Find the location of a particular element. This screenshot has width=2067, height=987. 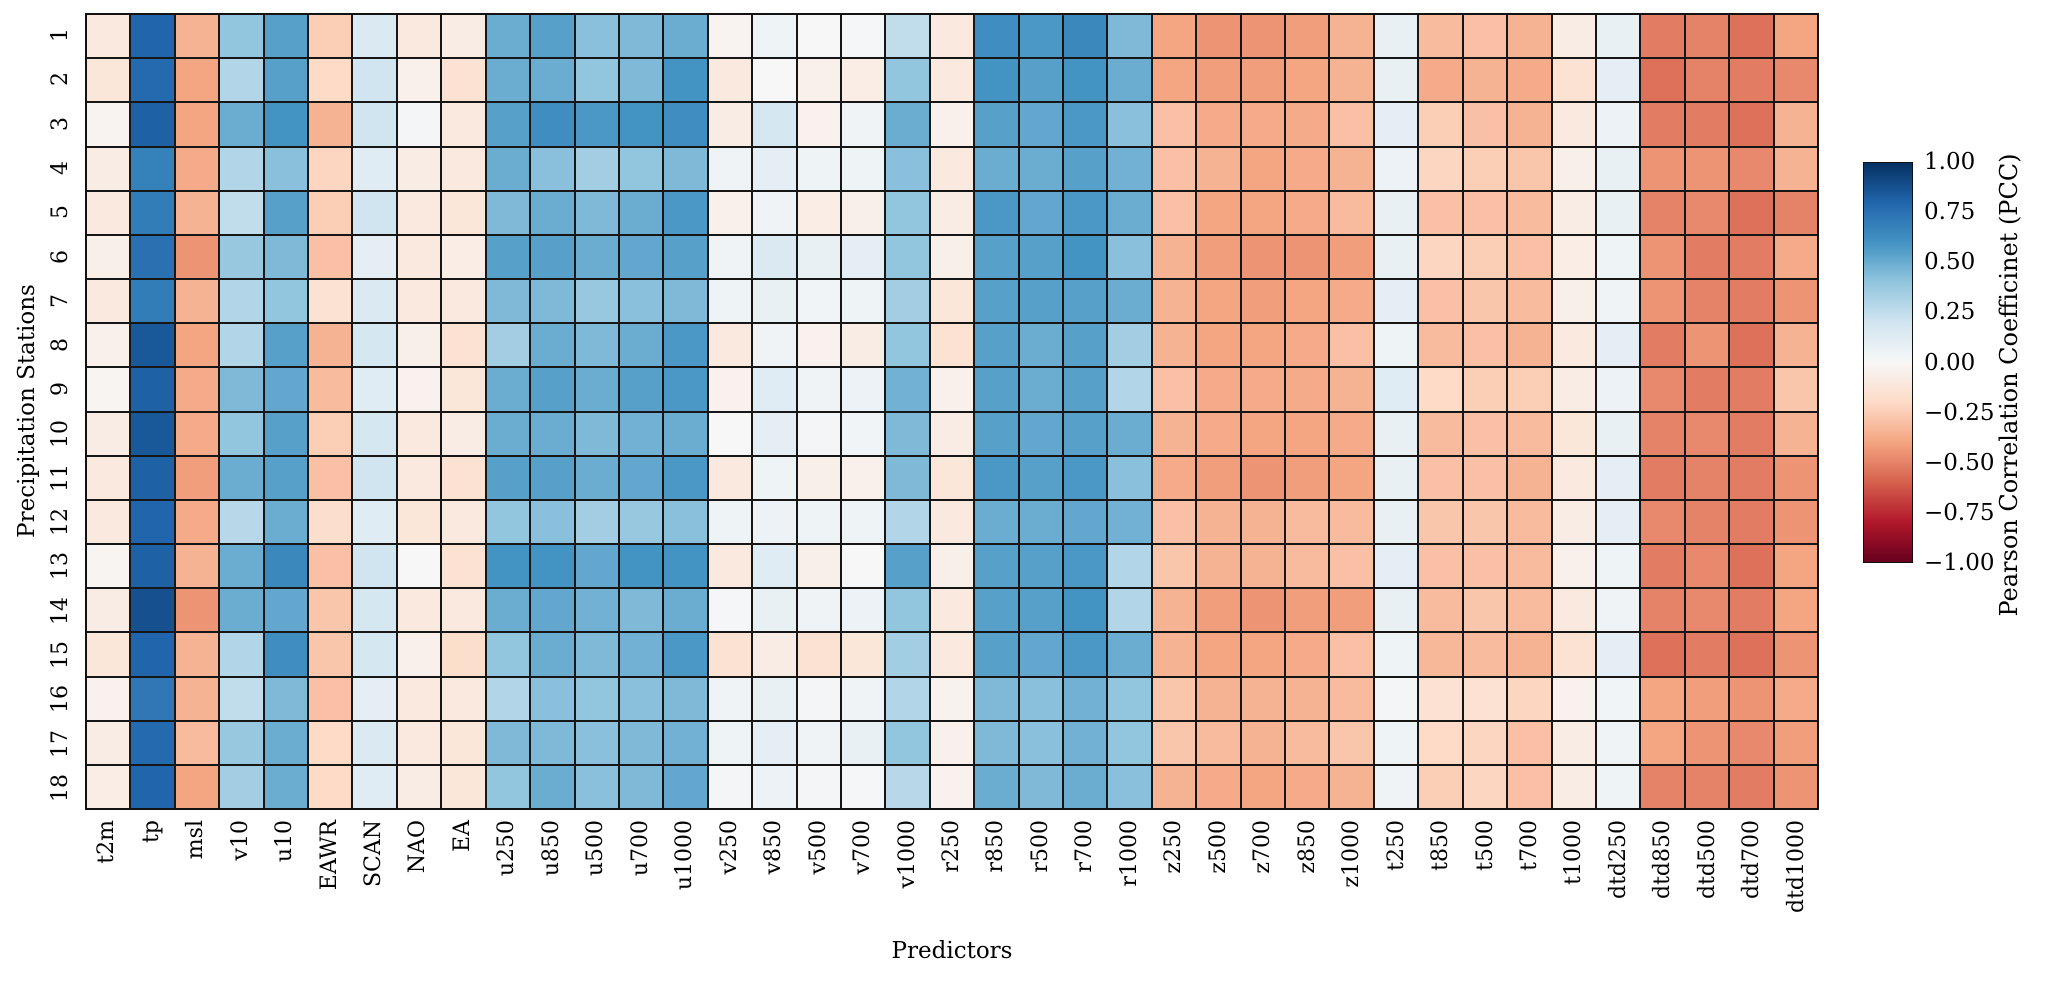

x-tick-label: z850 is located at coordinates (1307, 847).